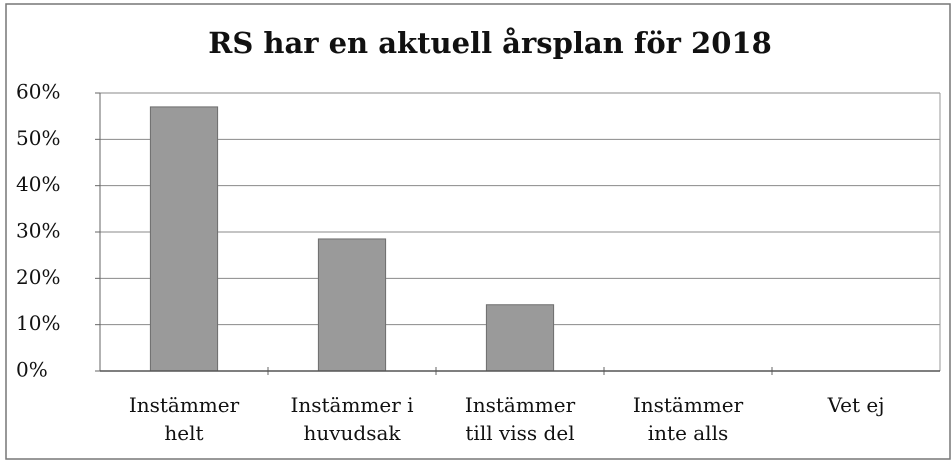 The width and height of the screenshot is (952, 461). I want to click on x-tick-label: Instämmer inte alls, so click(688, 419).